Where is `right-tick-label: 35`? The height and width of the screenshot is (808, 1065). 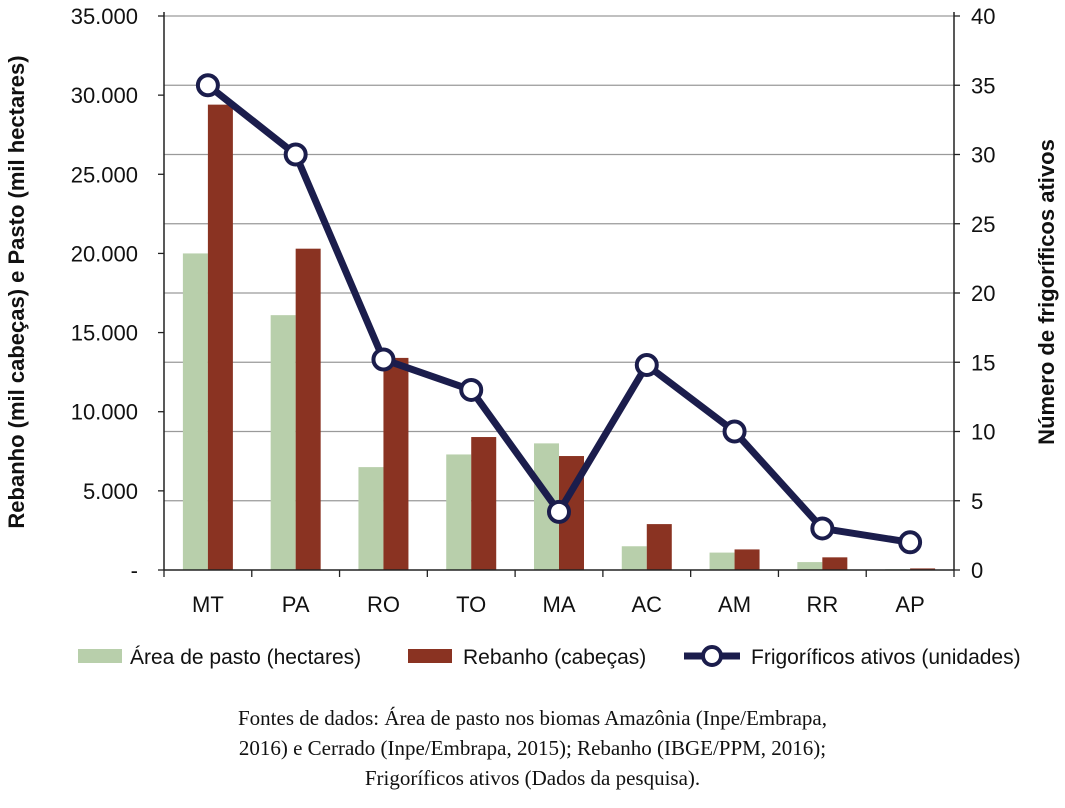
right-tick-label: 35 is located at coordinates (983, 85).